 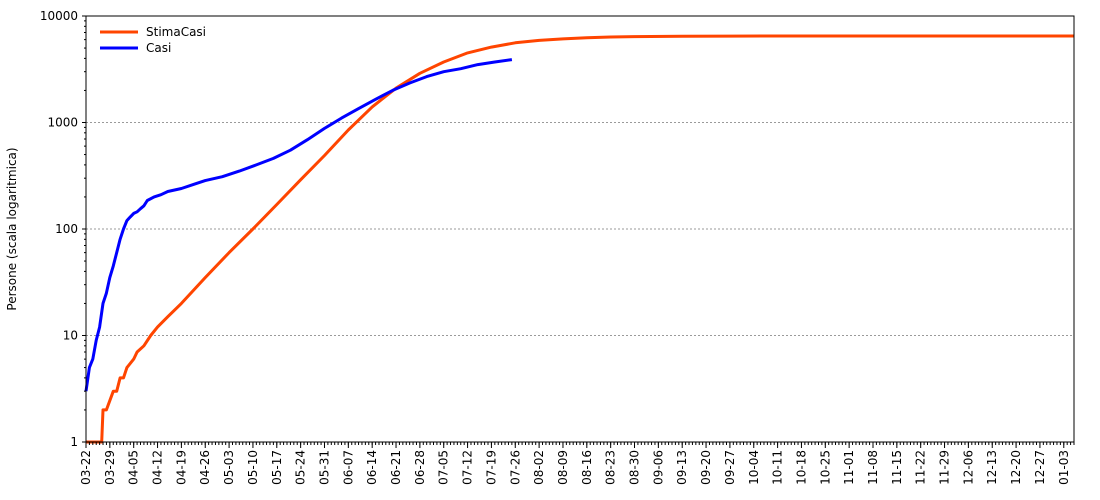 What do you see at coordinates (110, 467) in the screenshot?
I see `x-tick-label: 03-29` at bounding box center [110, 467].